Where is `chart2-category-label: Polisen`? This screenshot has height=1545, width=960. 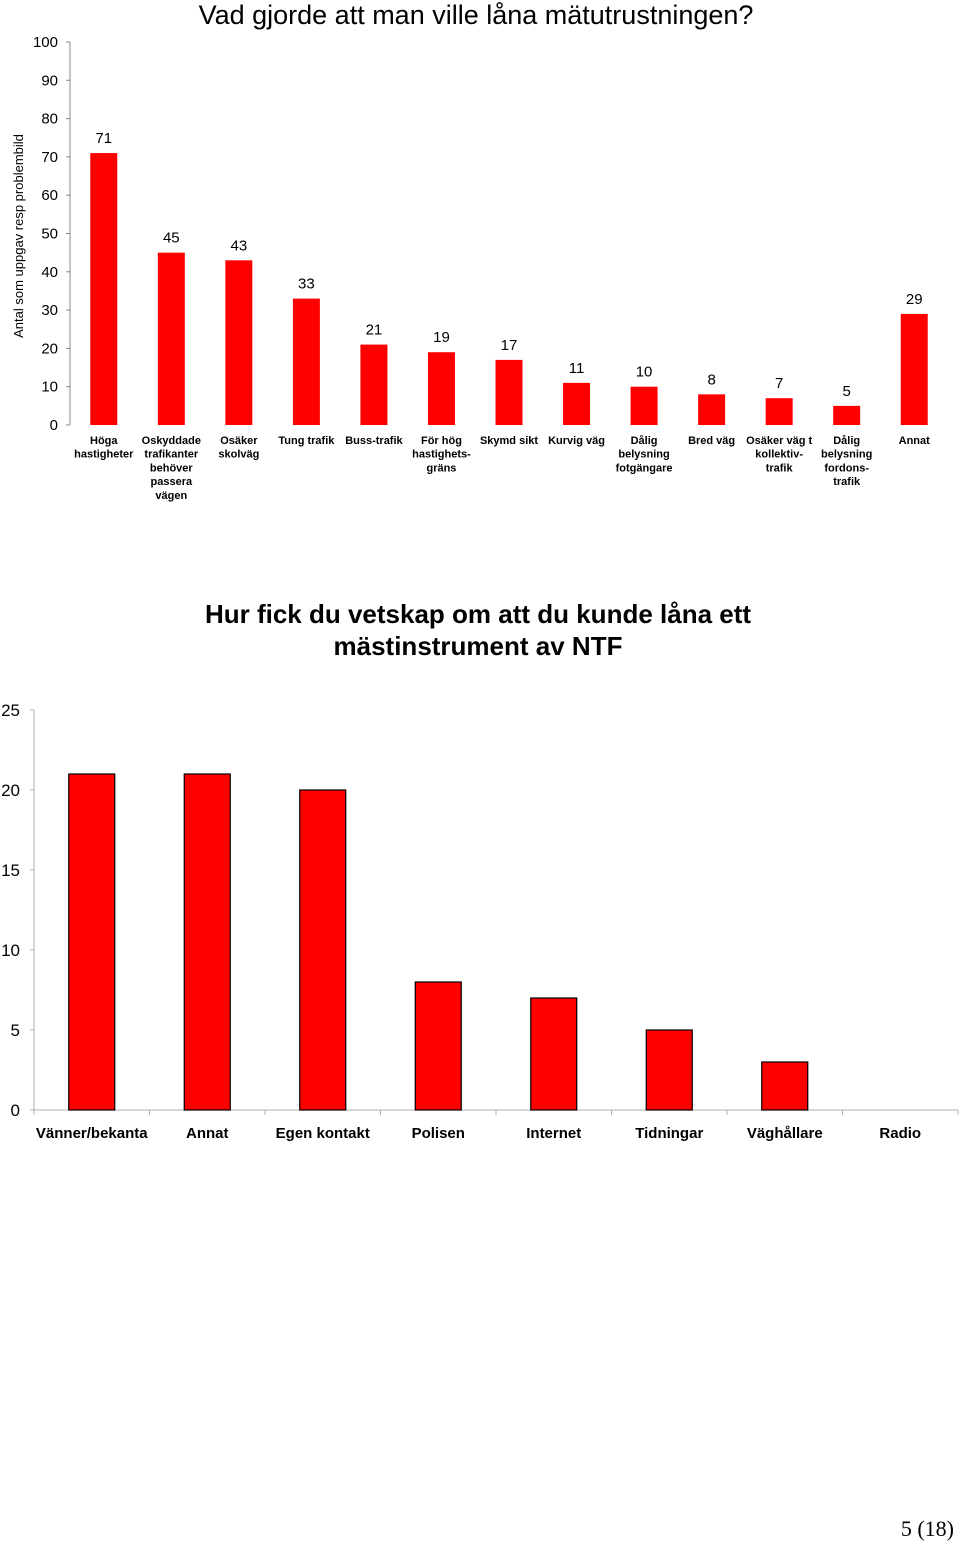
chart2-category-label: Polisen is located at coordinates (438, 1133).